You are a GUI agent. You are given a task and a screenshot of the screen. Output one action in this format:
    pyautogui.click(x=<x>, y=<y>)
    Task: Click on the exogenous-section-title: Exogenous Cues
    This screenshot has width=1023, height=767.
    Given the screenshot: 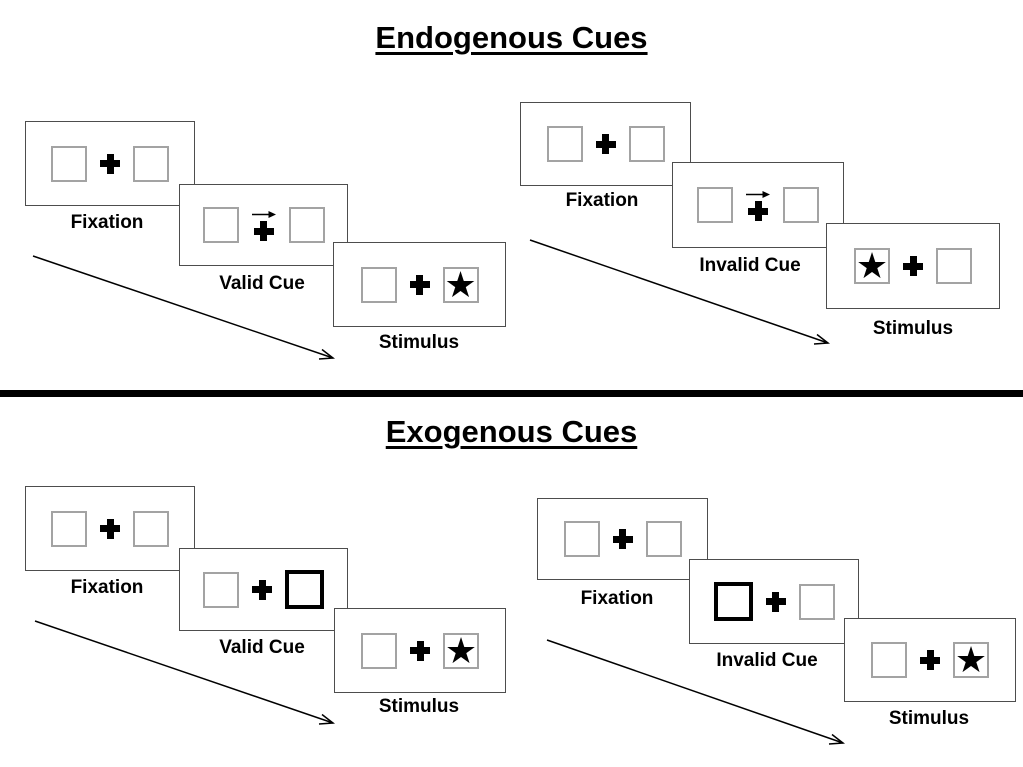 What is the action you would take?
    pyautogui.click(x=511, y=432)
    